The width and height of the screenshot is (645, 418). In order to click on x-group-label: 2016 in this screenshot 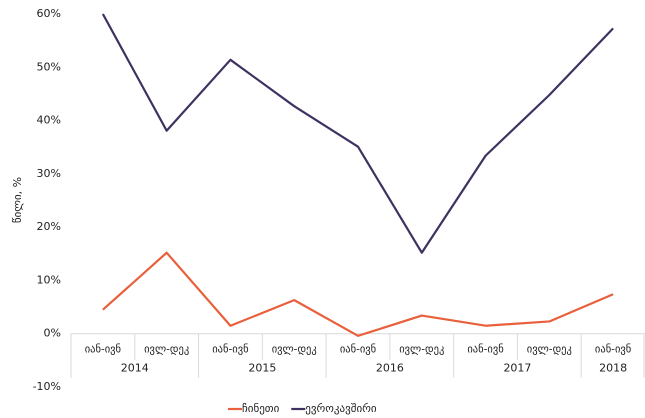, I will do `click(390, 368)`.